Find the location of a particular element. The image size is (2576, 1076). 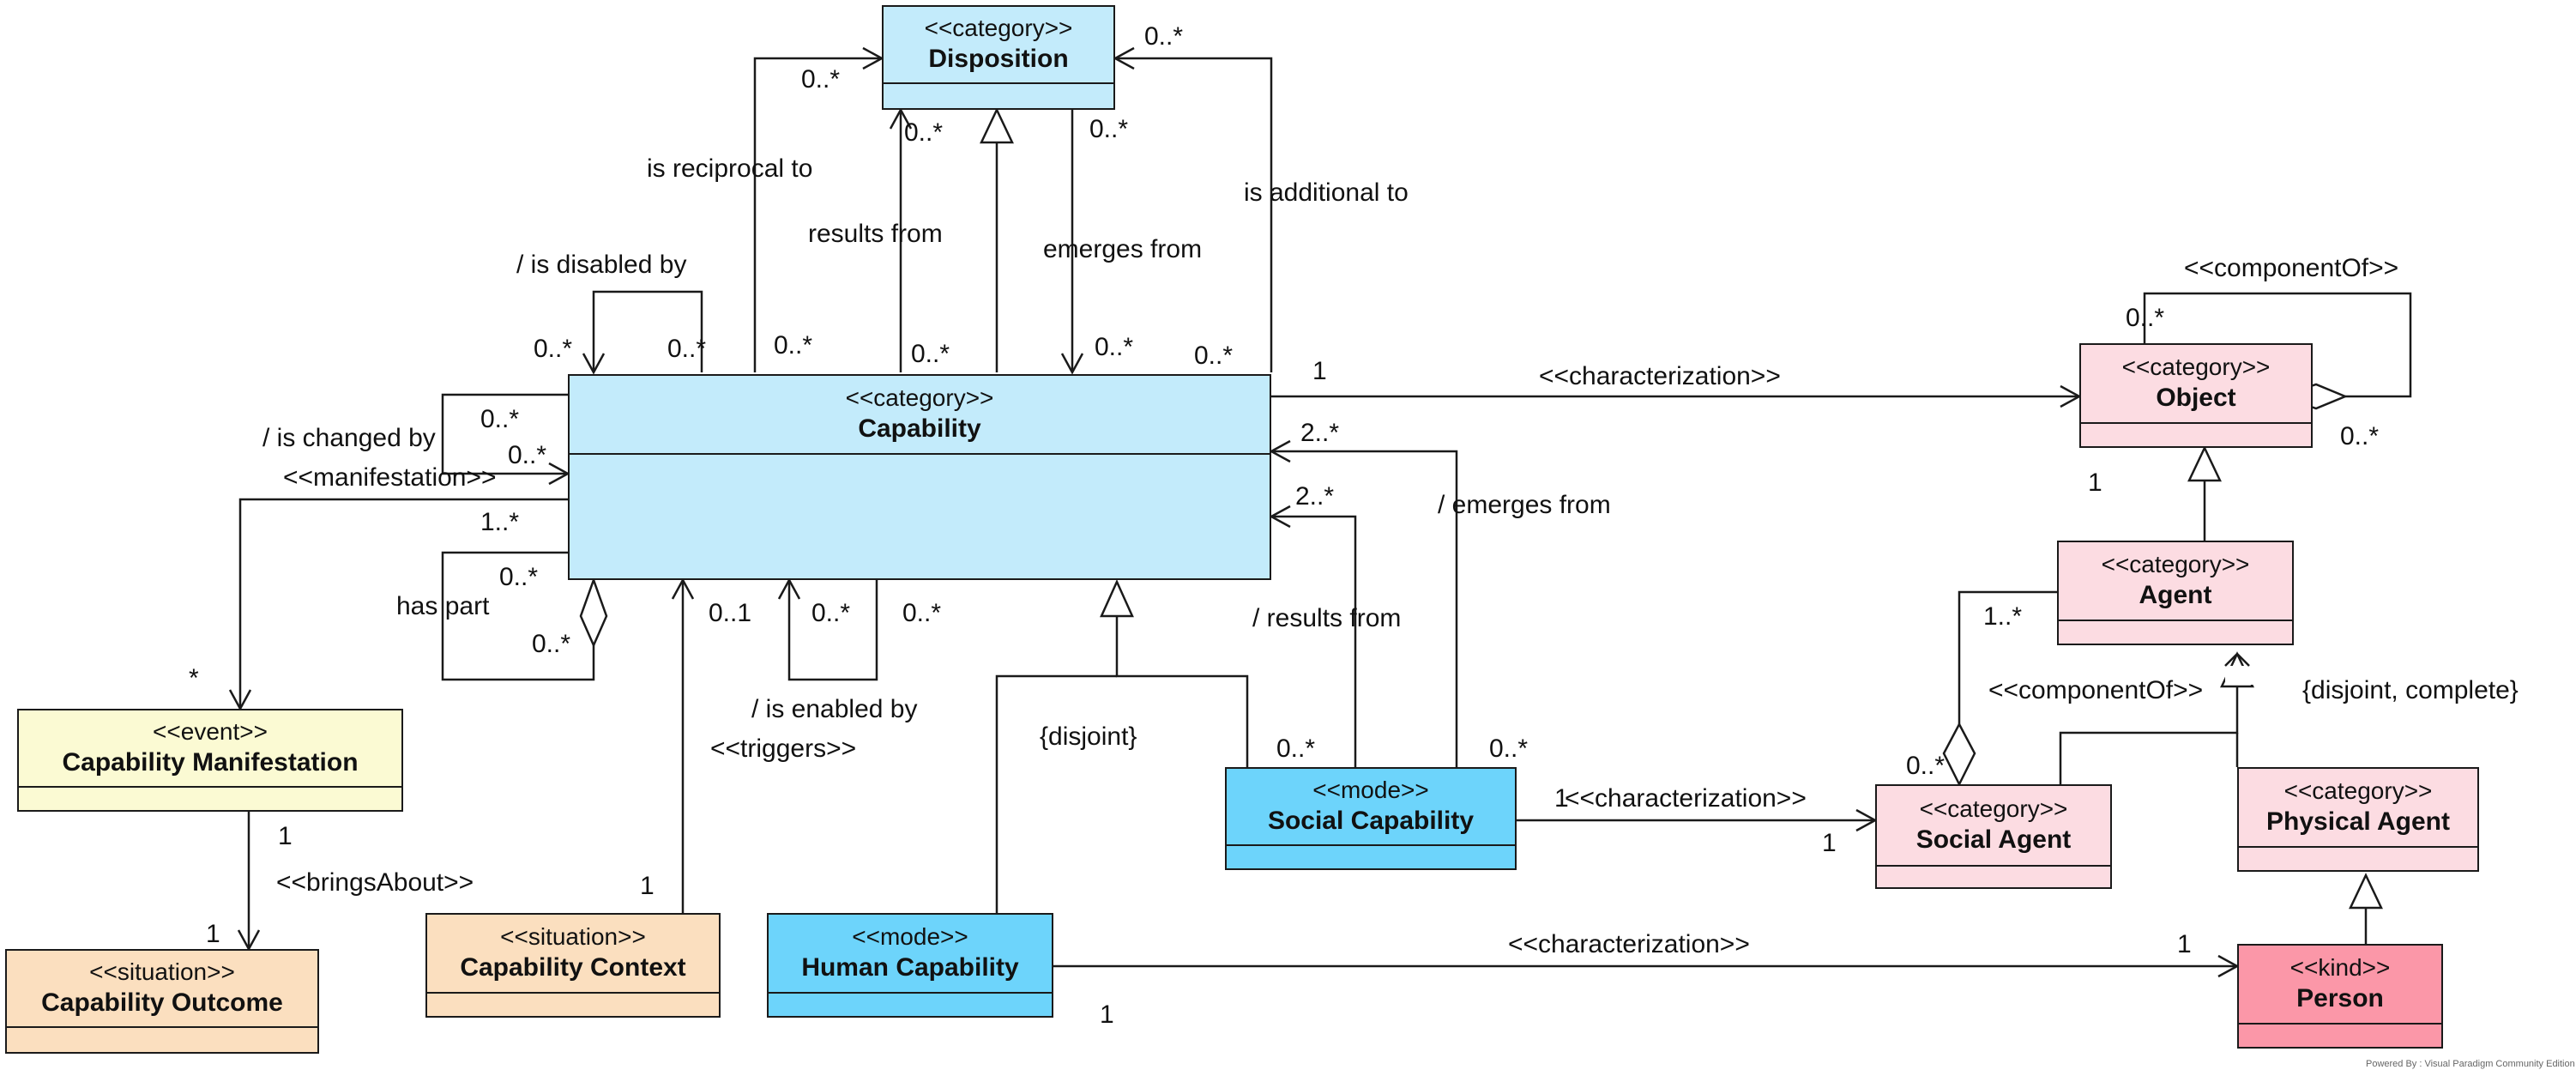

class-agent-stereotype: <<category>> is located at coordinates (2175, 564).